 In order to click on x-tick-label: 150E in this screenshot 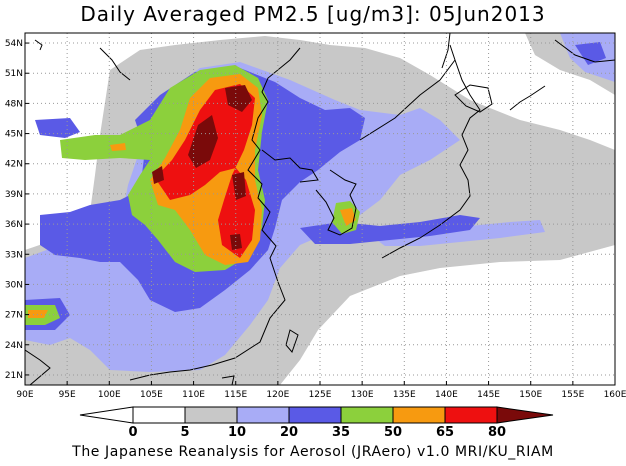, I will do `click(530, 395)`.